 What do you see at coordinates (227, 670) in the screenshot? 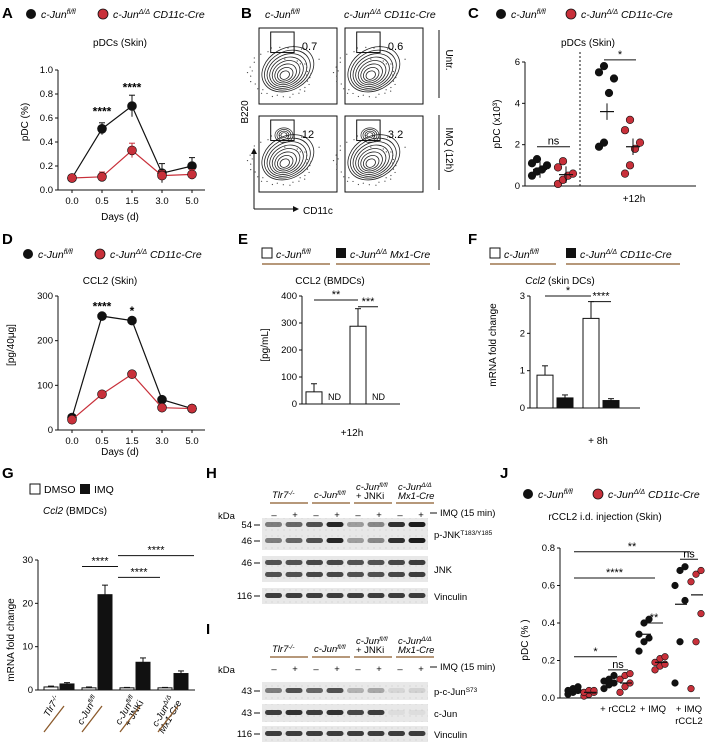
I see `kda-label: kDa` at bounding box center [227, 670].